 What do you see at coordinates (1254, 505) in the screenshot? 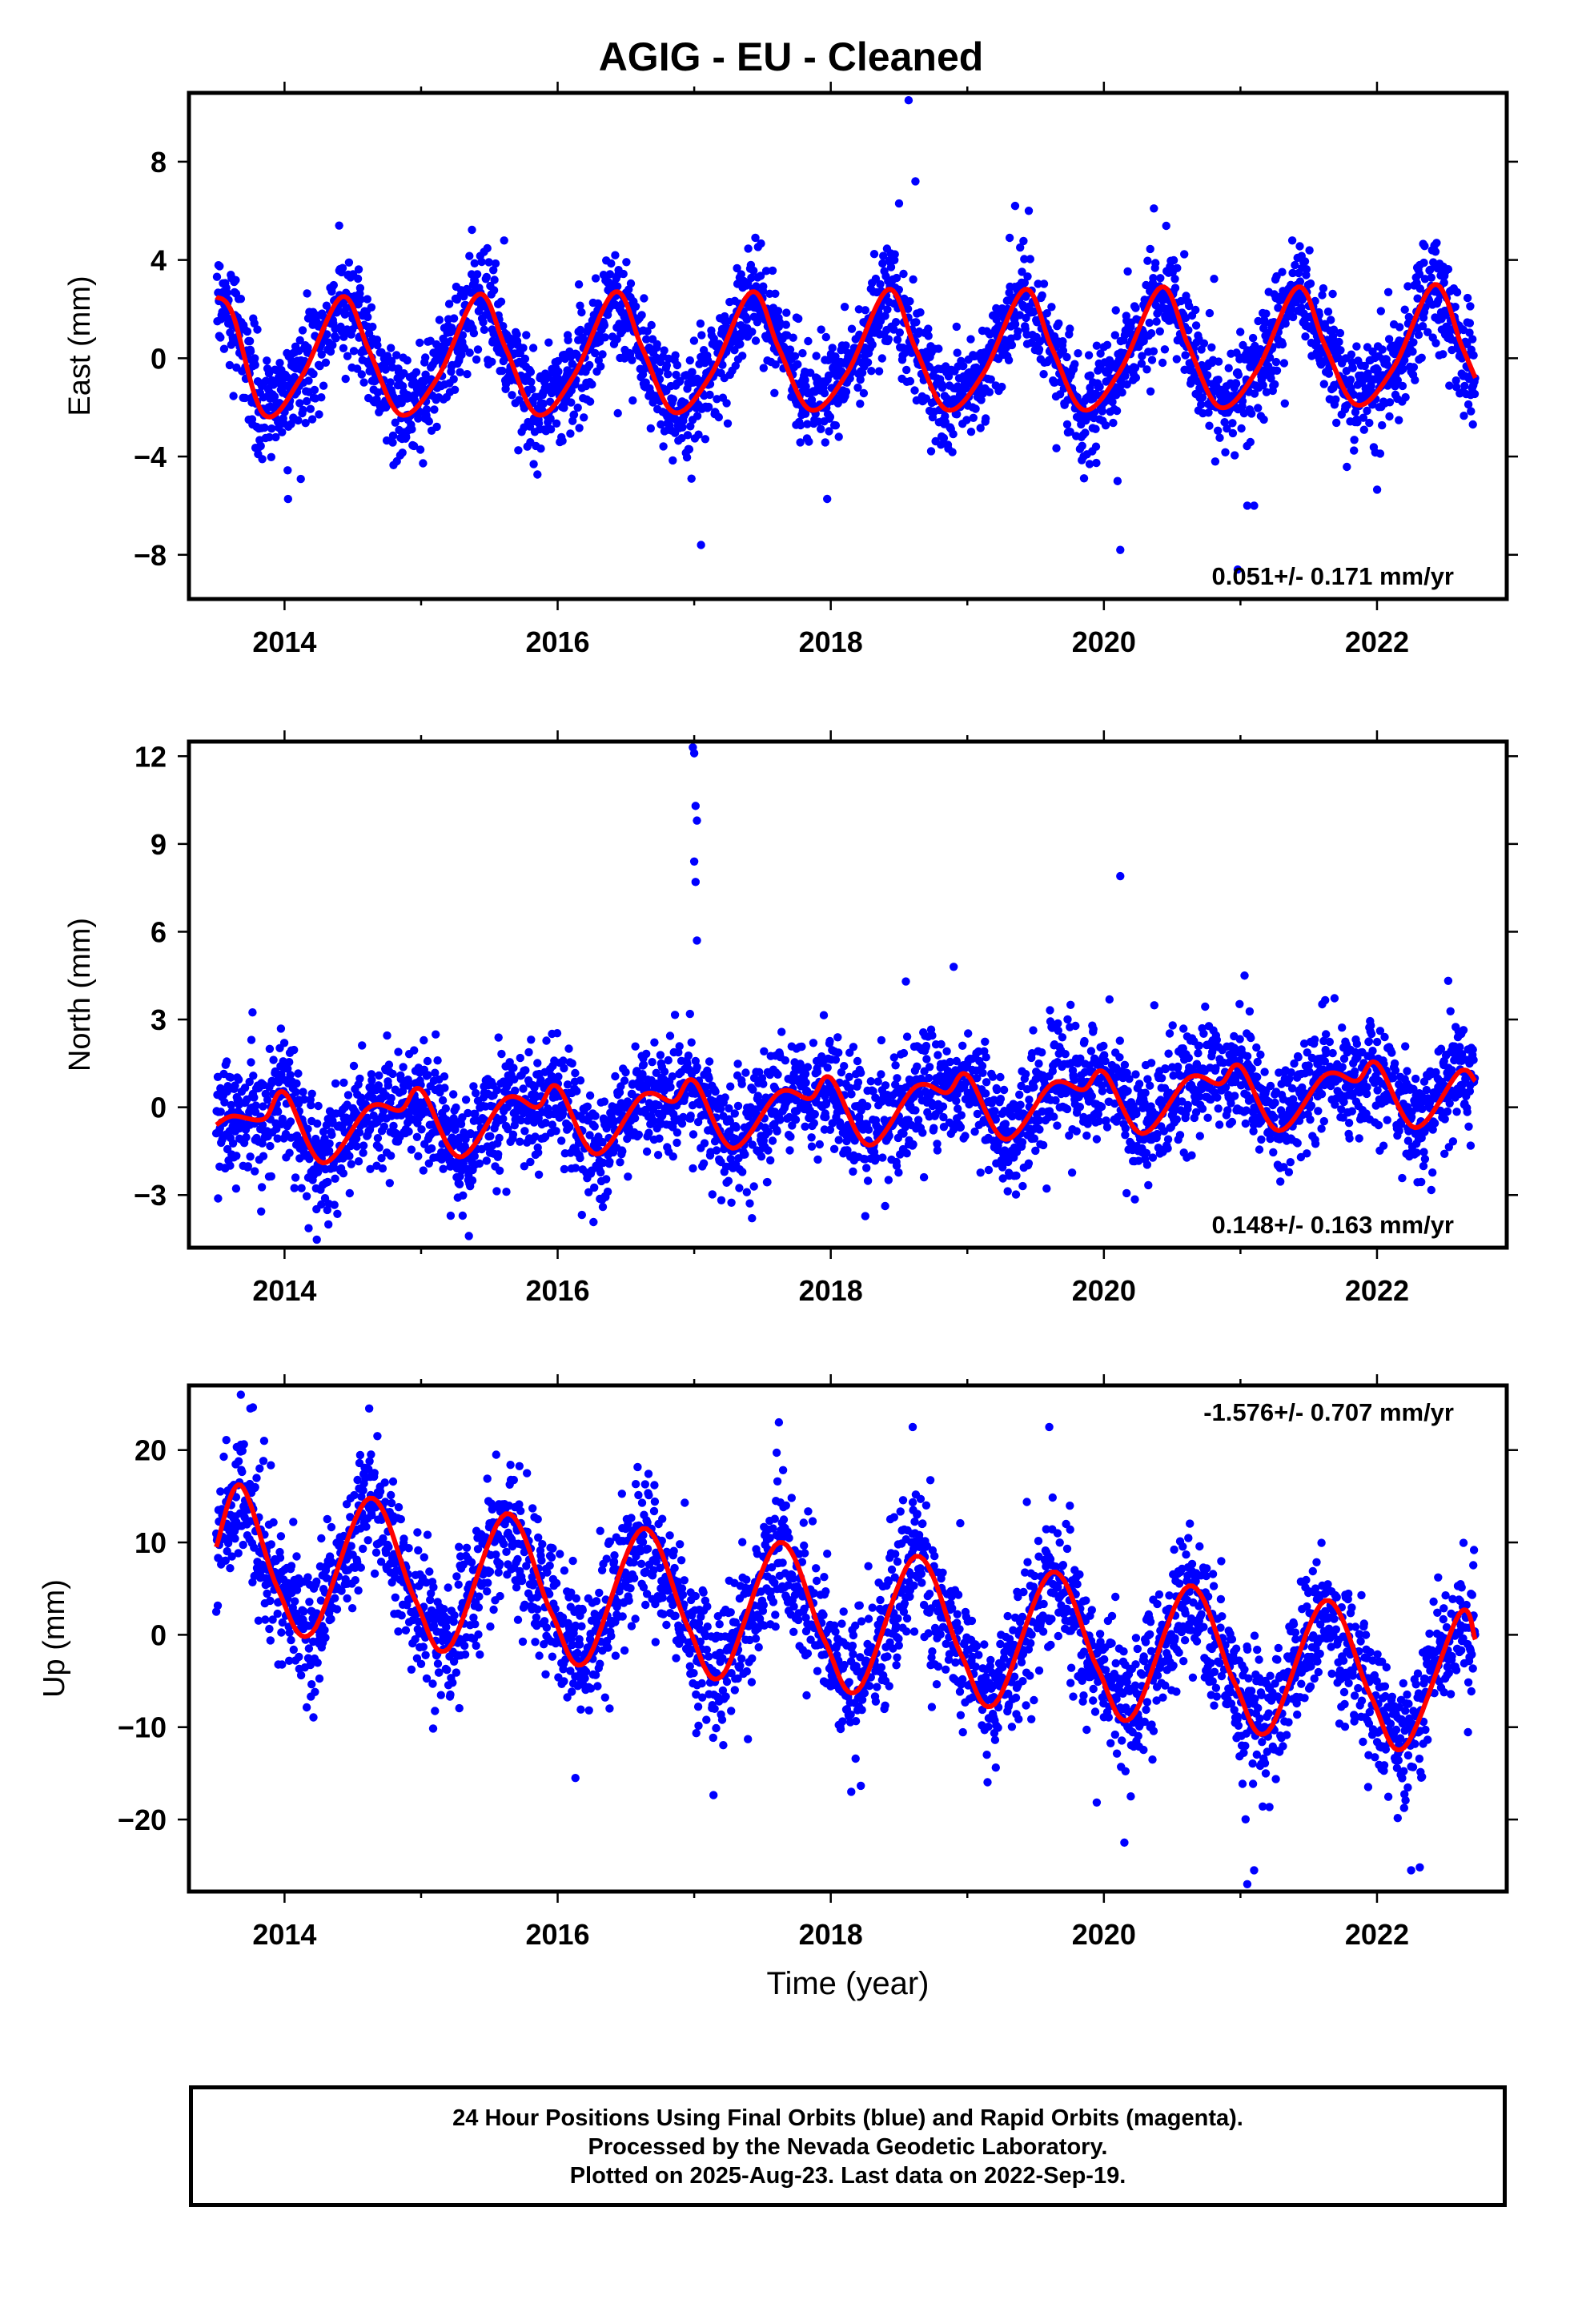
I see `outlier-point` at bounding box center [1254, 505].